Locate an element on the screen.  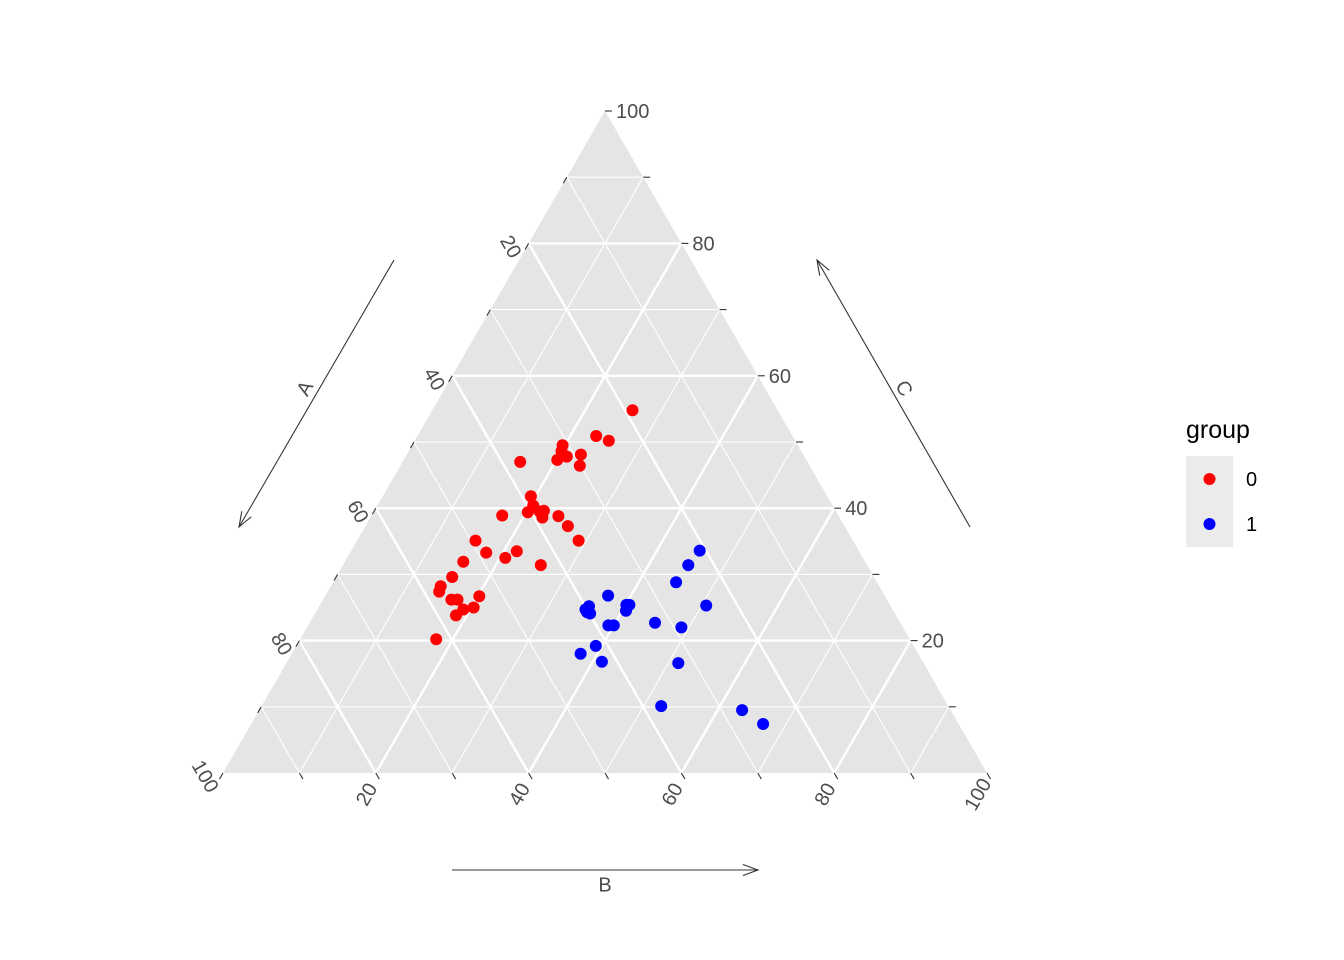
tick-label-c: 60 is located at coordinates (780, 377).